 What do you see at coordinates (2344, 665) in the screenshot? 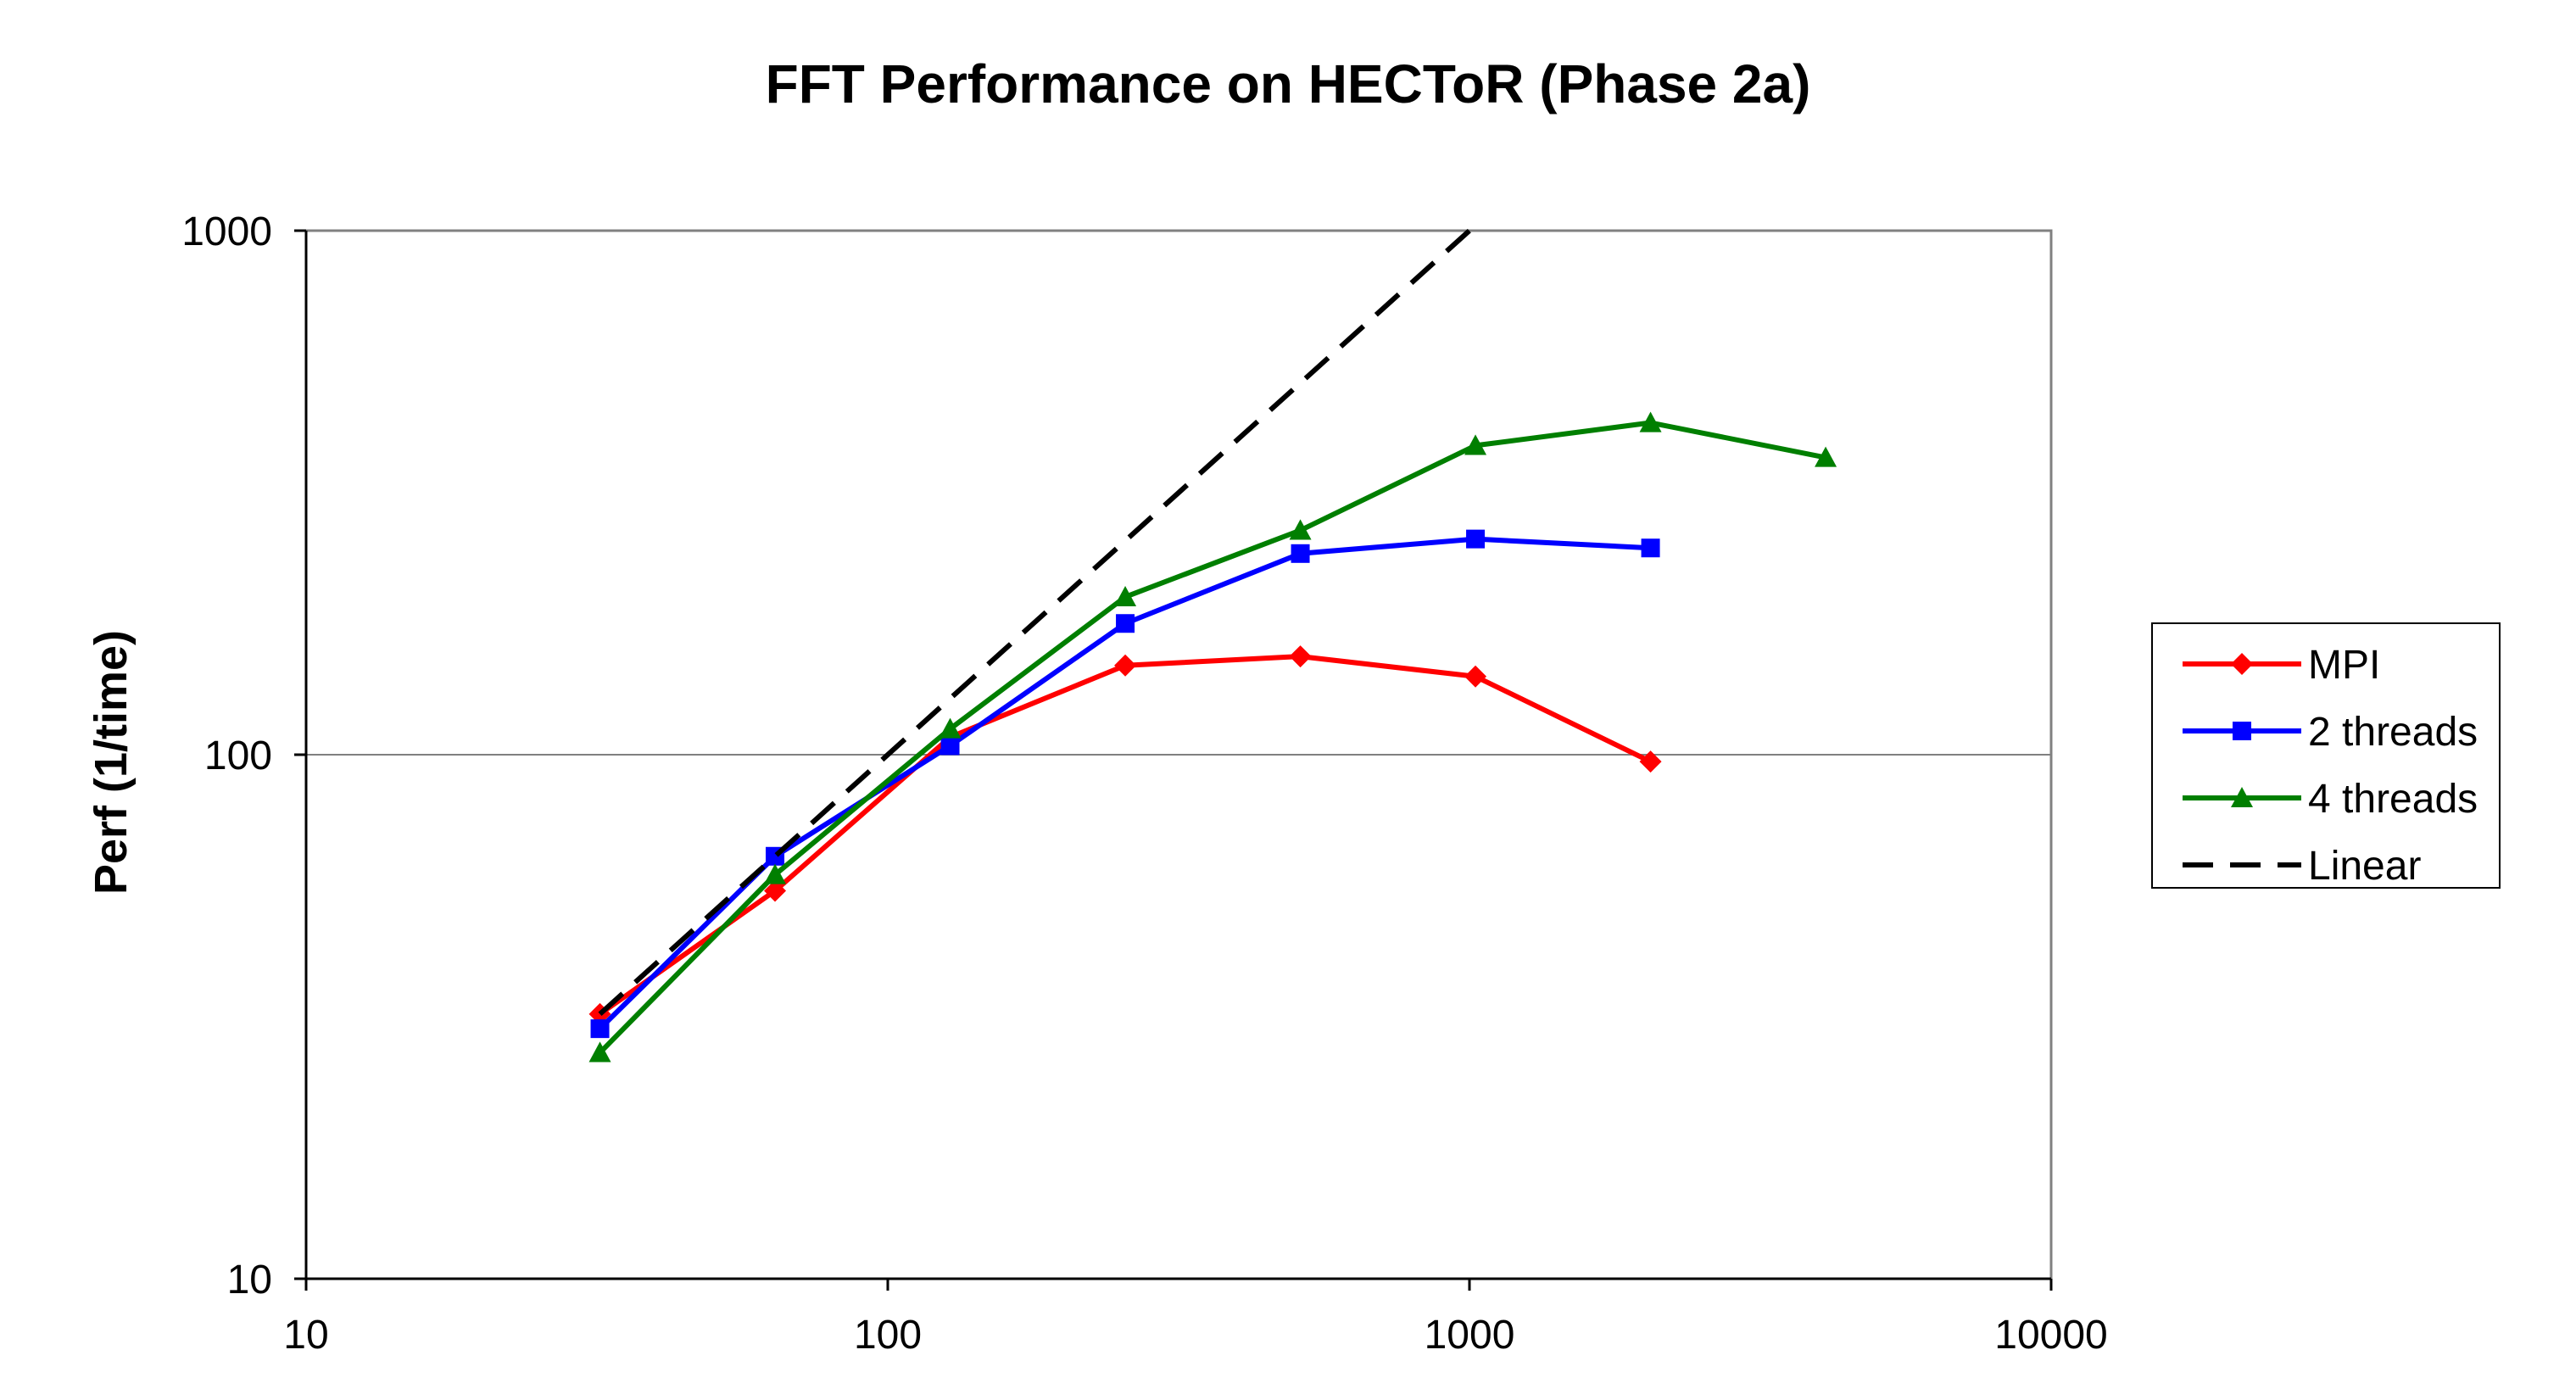
I see `legend-label-mpi: MPI` at bounding box center [2344, 665].